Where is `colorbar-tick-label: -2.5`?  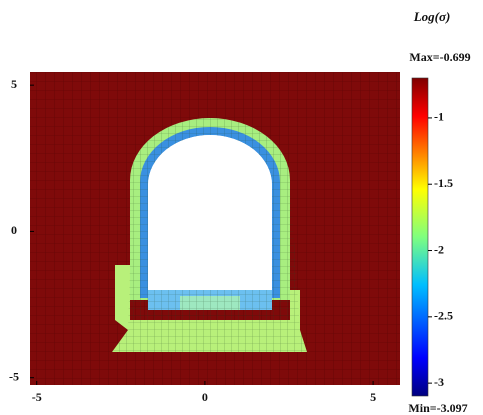 colorbar-tick-label: -2.5 is located at coordinates (443, 316).